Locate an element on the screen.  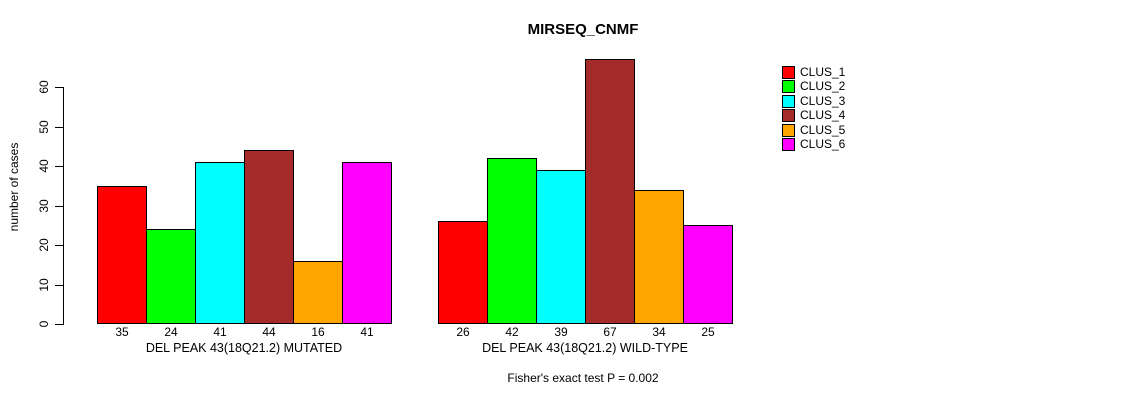
y-tick-label: 50 is located at coordinates (44, 126).